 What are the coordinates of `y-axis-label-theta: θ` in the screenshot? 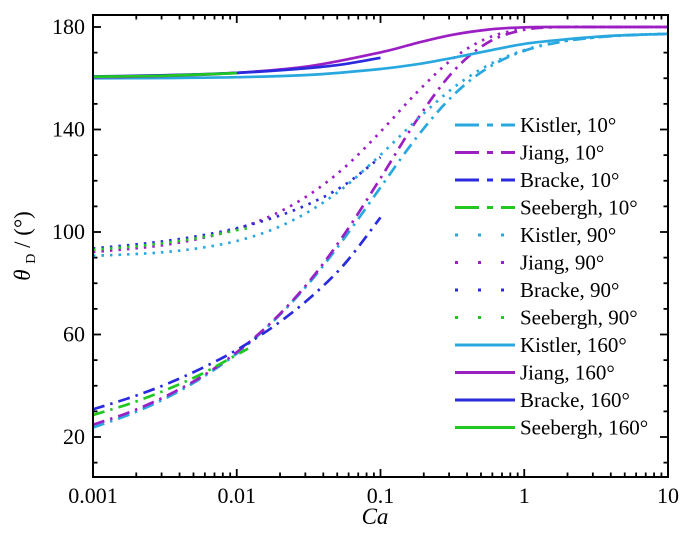 It's located at (22, 274).